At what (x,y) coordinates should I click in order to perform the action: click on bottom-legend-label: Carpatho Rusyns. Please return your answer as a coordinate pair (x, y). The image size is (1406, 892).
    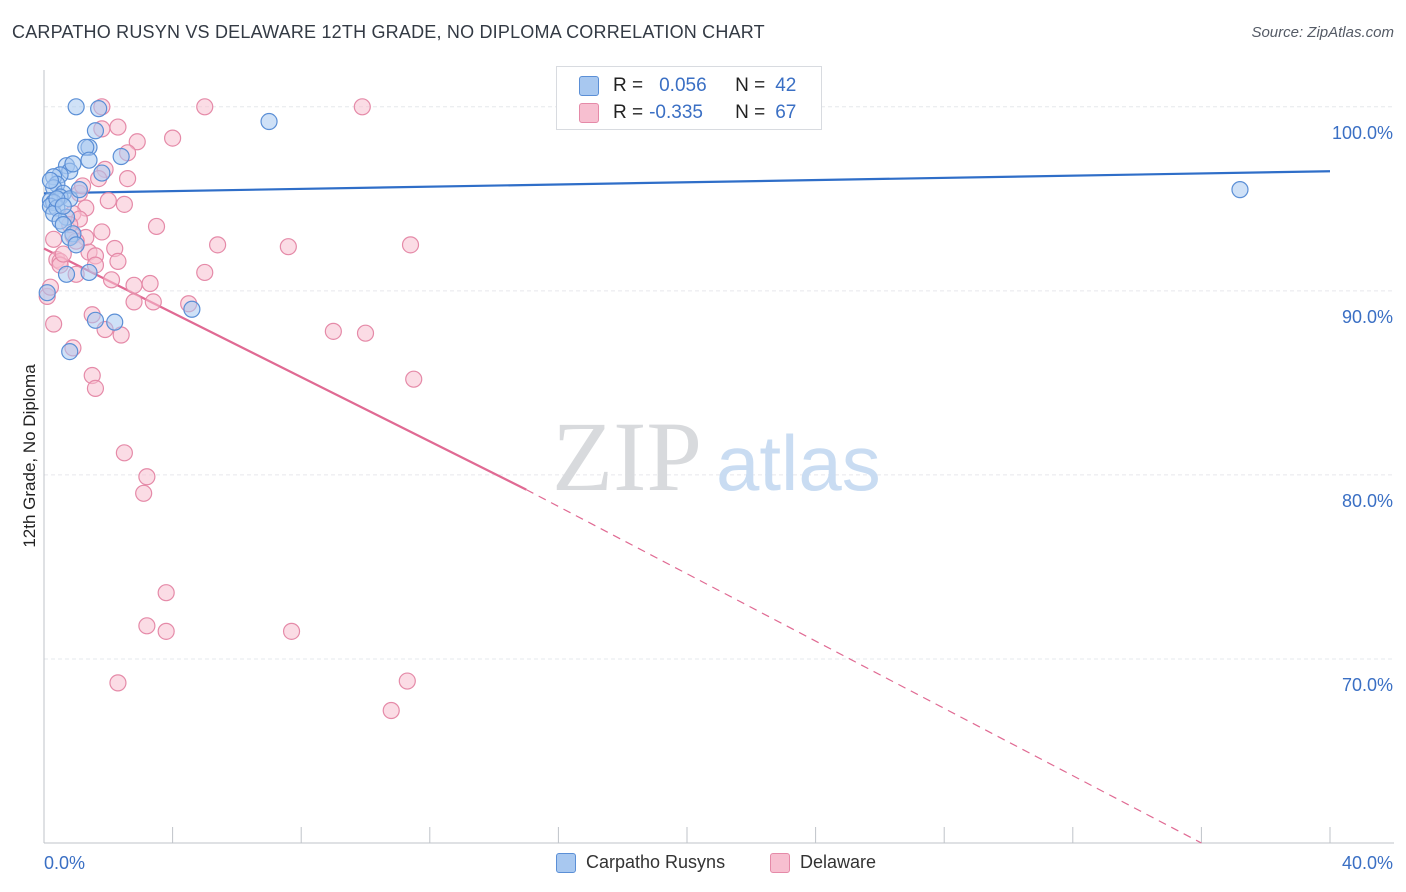
    Looking at the image, I should click on (656, 862).